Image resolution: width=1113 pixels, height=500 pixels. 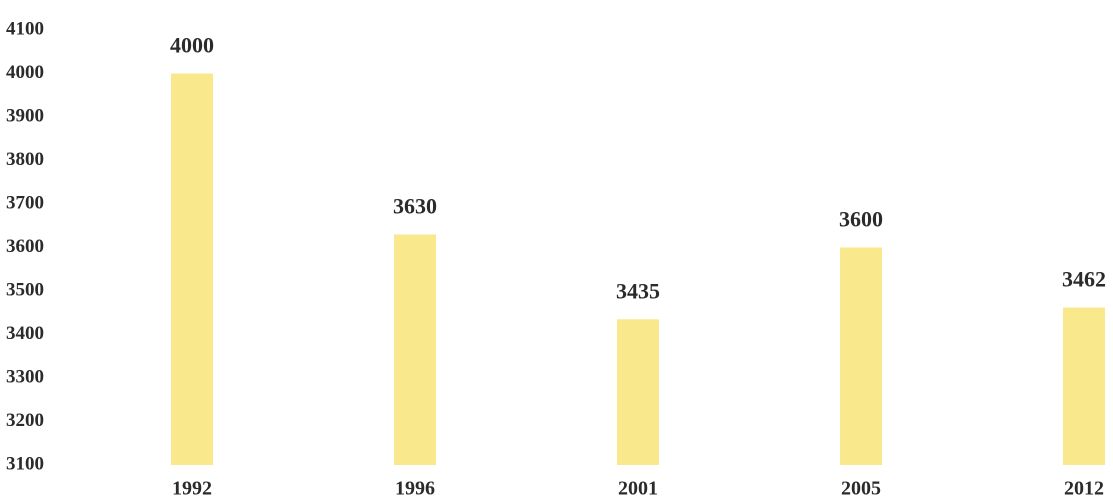 I want to click on x-tick-label: 2001, so click(x=638, y=489).